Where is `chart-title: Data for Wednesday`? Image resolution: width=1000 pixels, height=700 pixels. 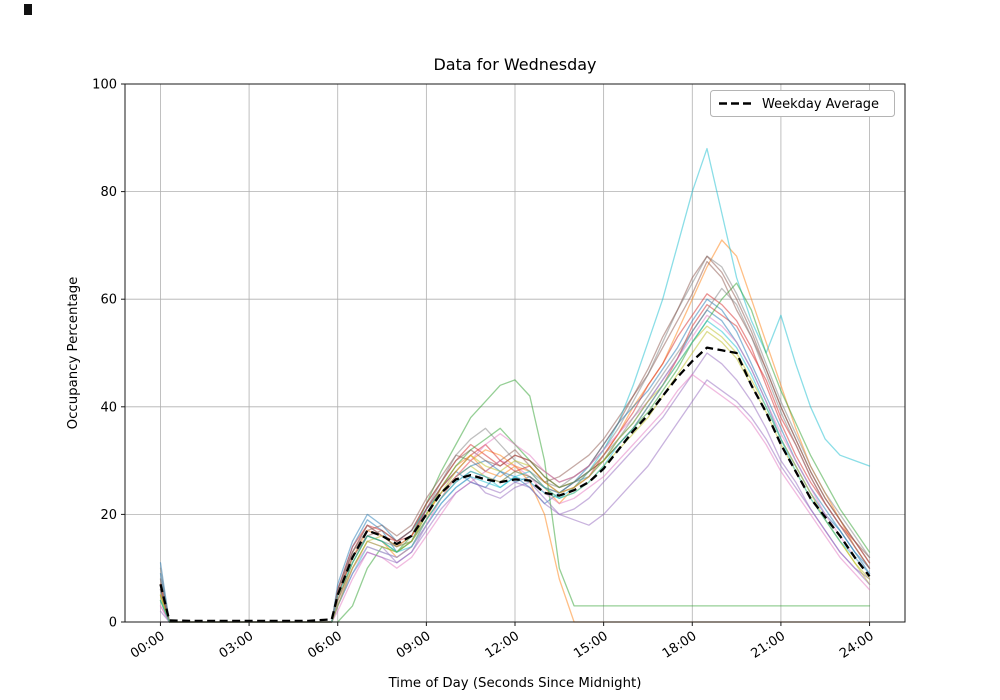
chart-title: Data for Wednesday is located at coordinates (514, 64).